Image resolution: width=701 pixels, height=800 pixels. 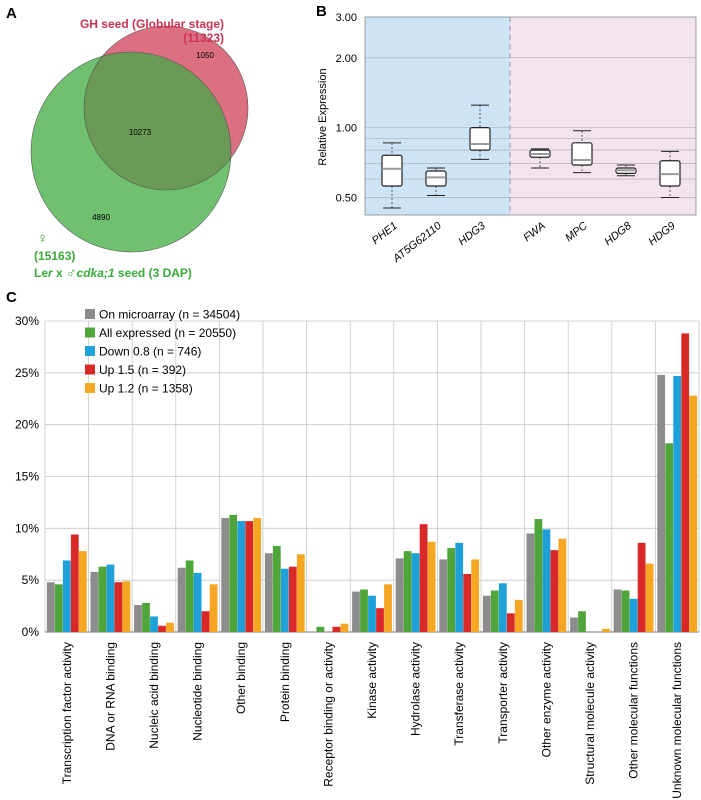 What do you see at coordinates (31, 580) in the screenshot?
I see `bar-y-tick-label: 5%` at bounding box center [31, 580].